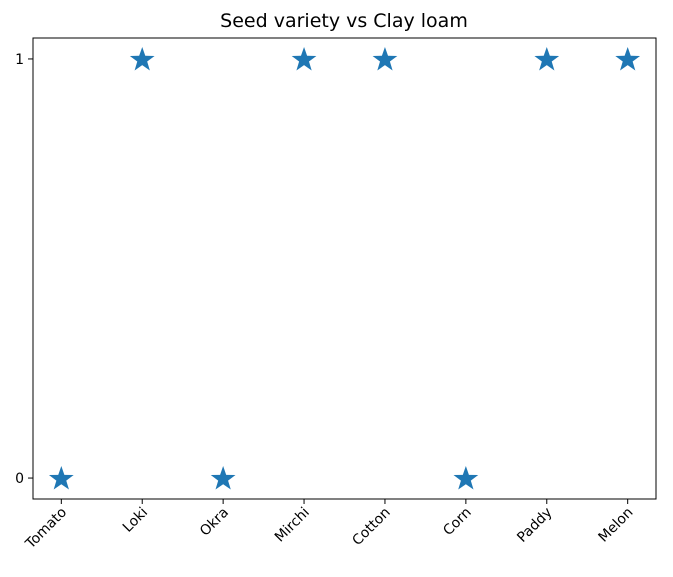  I want to click on x-tick-label: Paddy, so click(534, 525).